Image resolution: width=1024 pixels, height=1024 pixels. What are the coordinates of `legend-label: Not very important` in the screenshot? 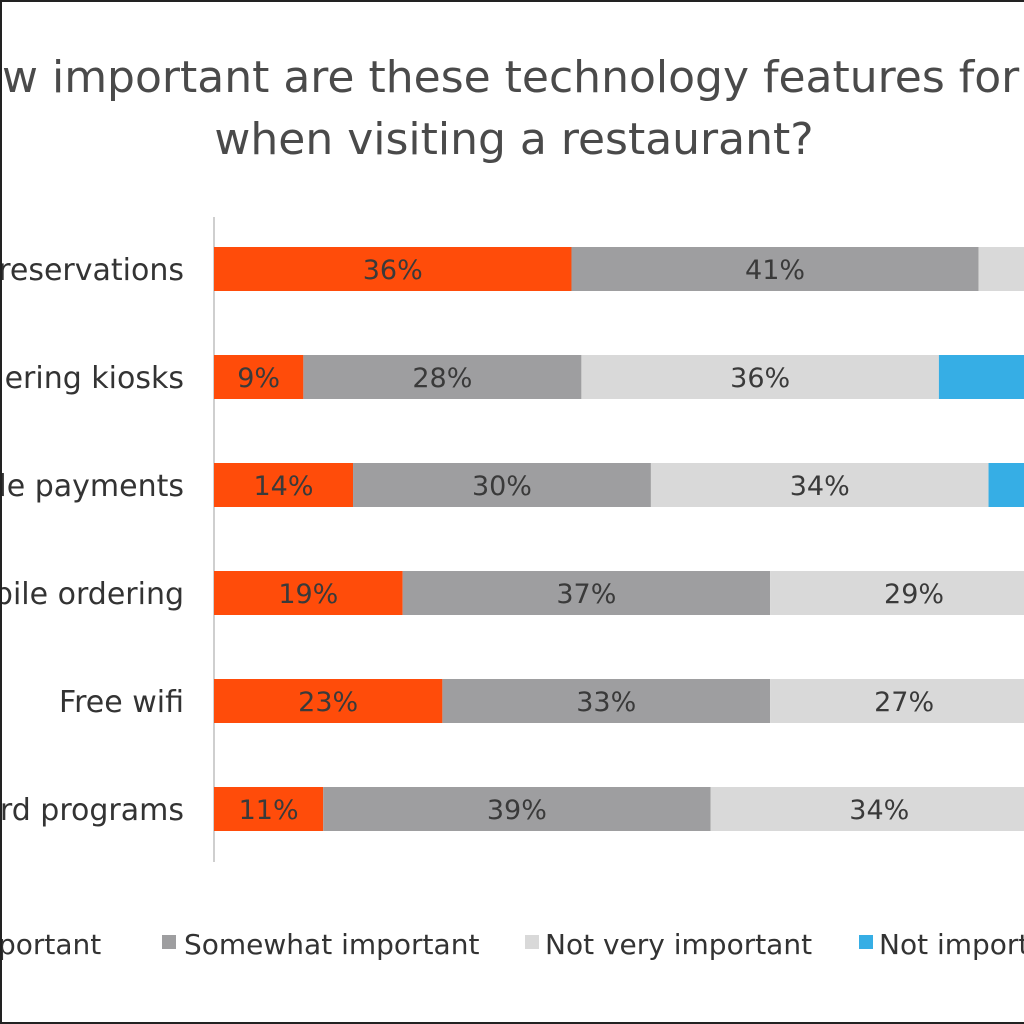 It's located at (678, 944).